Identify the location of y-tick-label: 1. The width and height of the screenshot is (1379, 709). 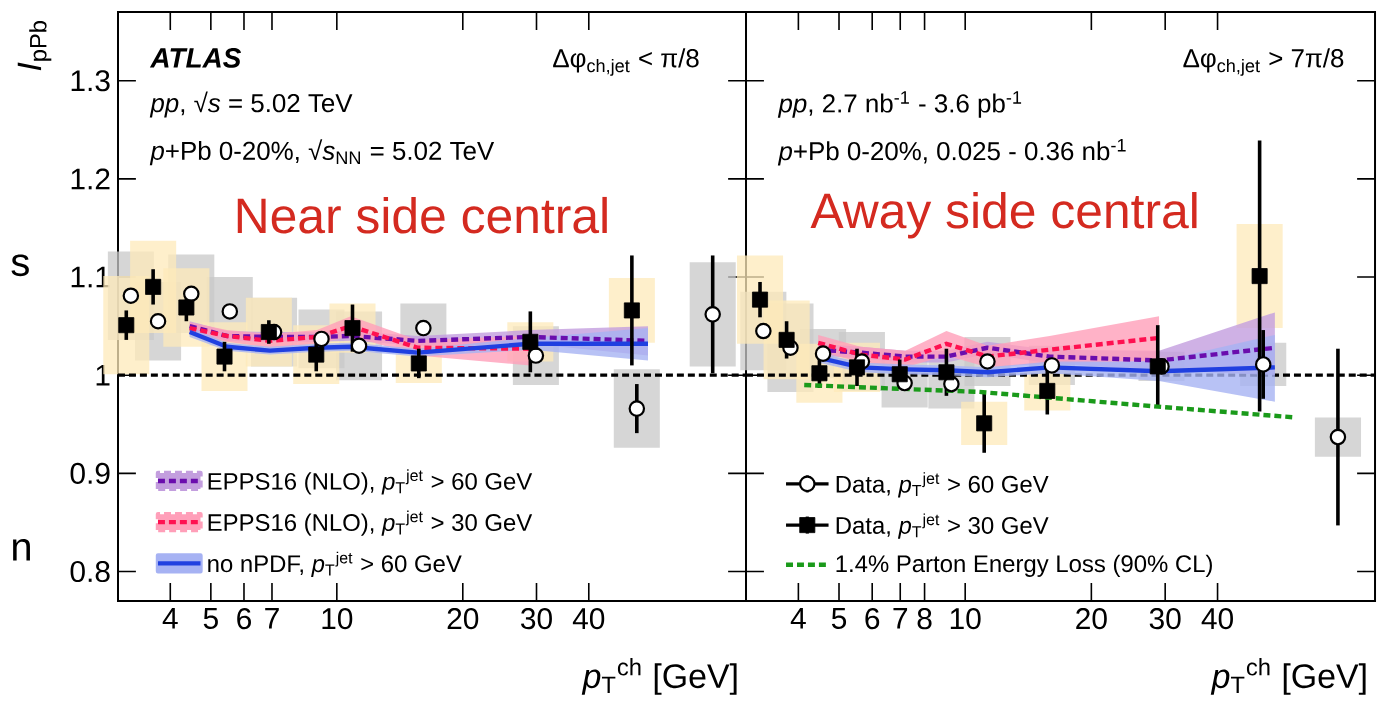
(103, 375).